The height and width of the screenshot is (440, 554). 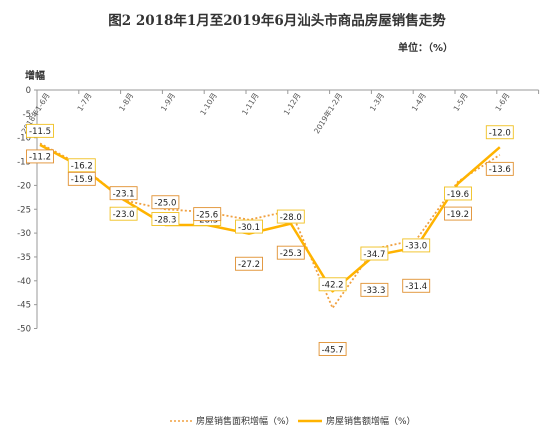 I want to click on data-label: -34.7, so click(x=374, y=255).